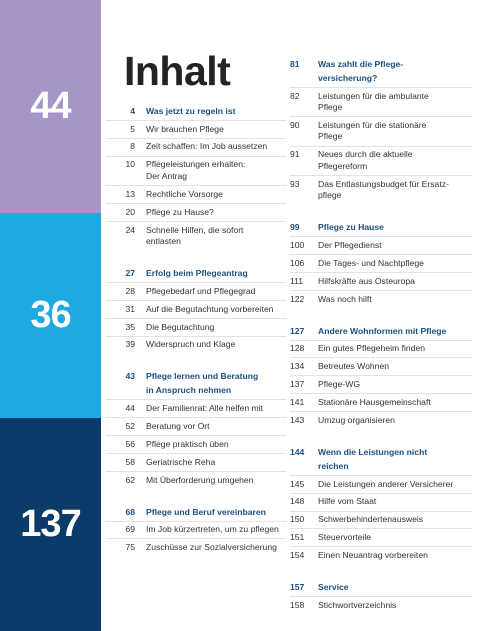 The height and width of the screenshot is (631, 480). What do you see at coordinates (365, 160) in the screenshot?
I see `entry-text: Neues durch die aktuelle Pflegereform` at bounding box center [365, 160].